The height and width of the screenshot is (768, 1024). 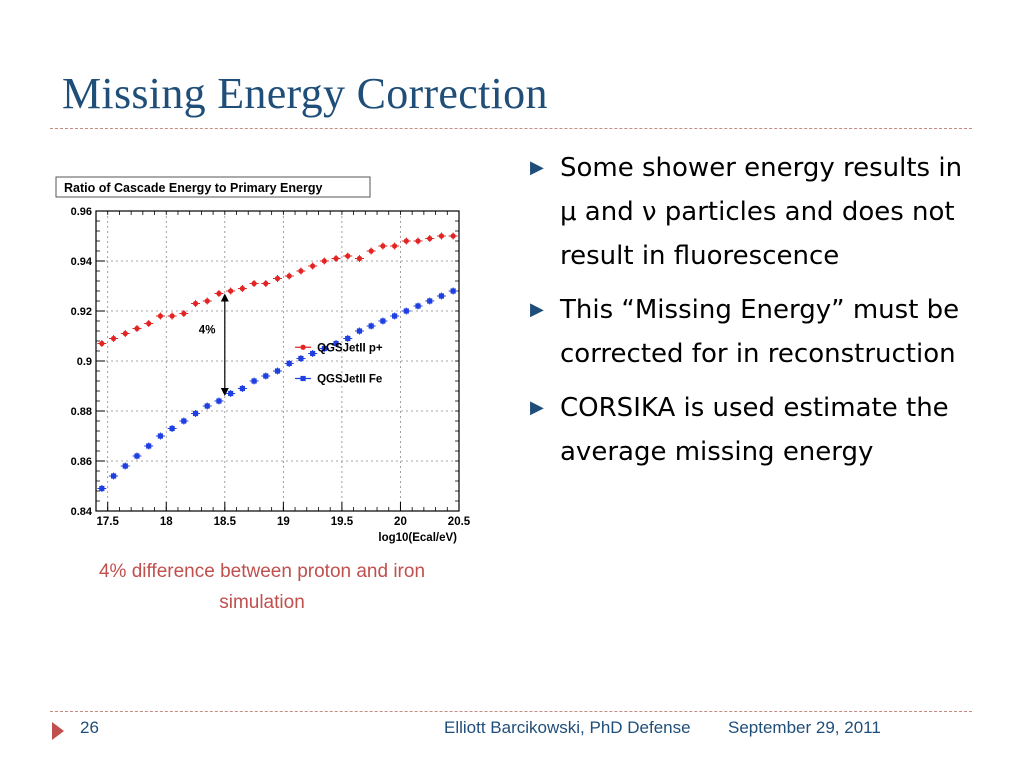 What do you see at coordinates (82, 262) in the screenshot?
I see `y-tick-label: 0.94` at bounding box center [82, 262].